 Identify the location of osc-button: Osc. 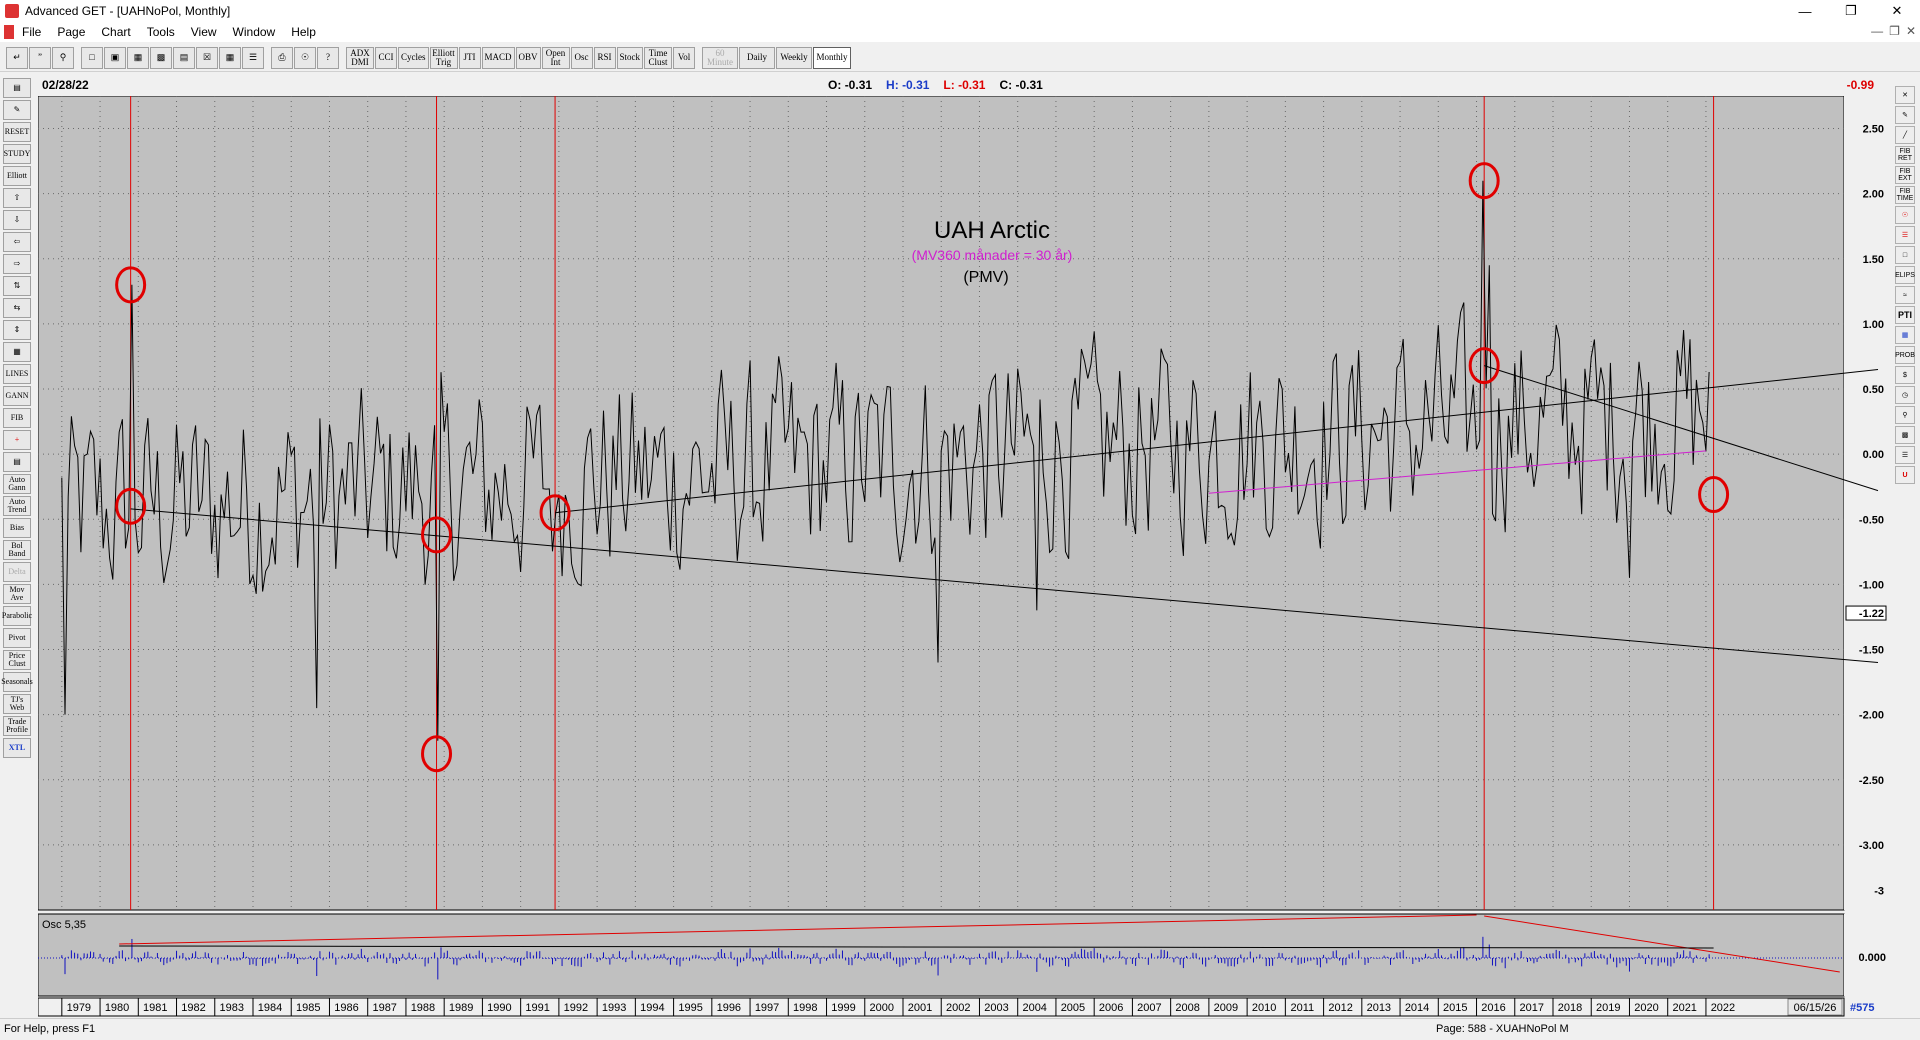
(581, 57).